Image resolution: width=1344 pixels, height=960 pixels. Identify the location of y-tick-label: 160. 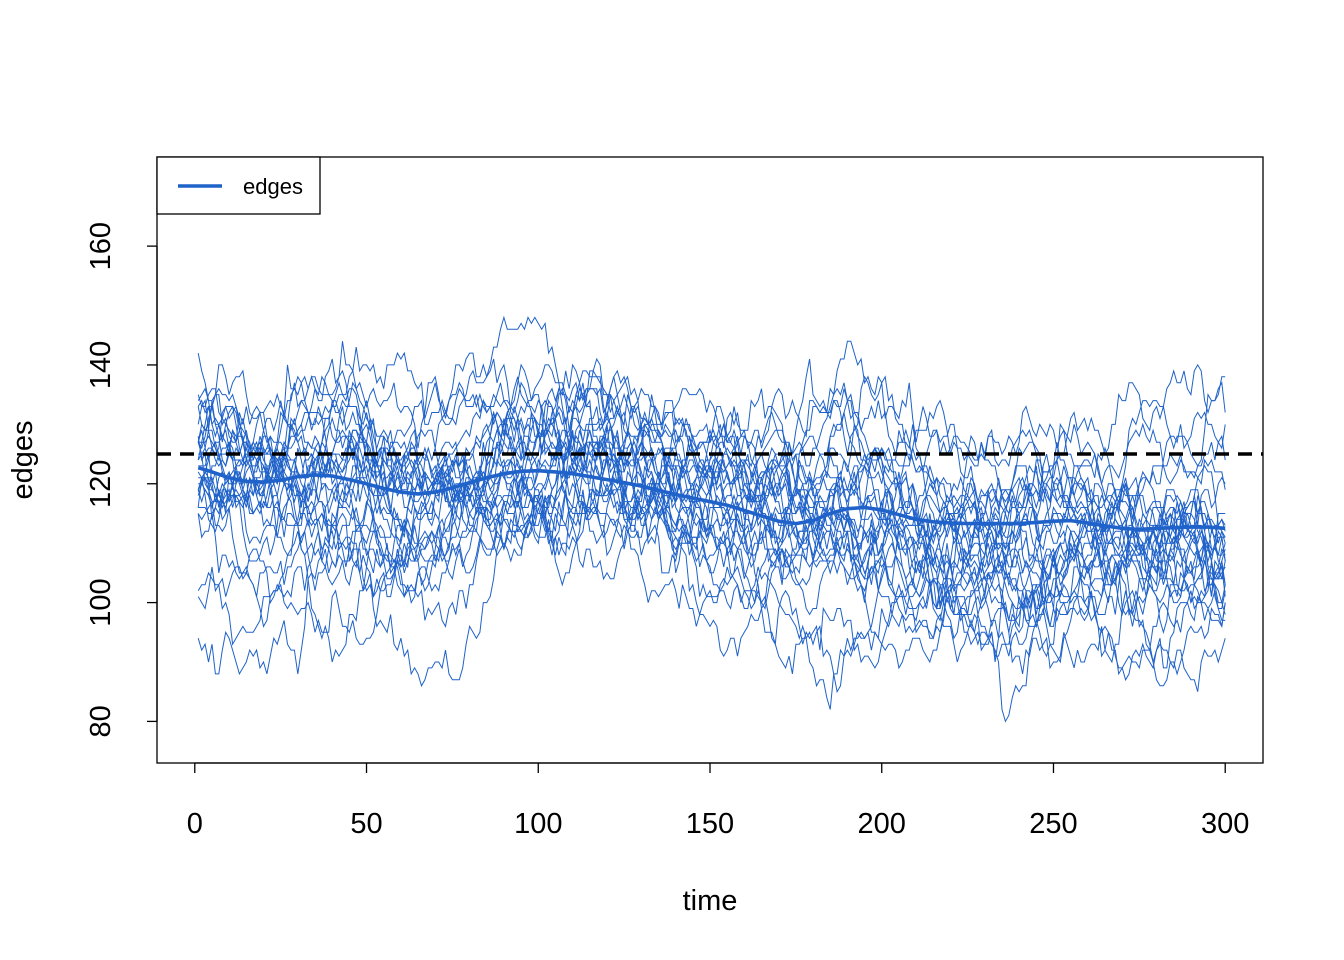
(101, 246).